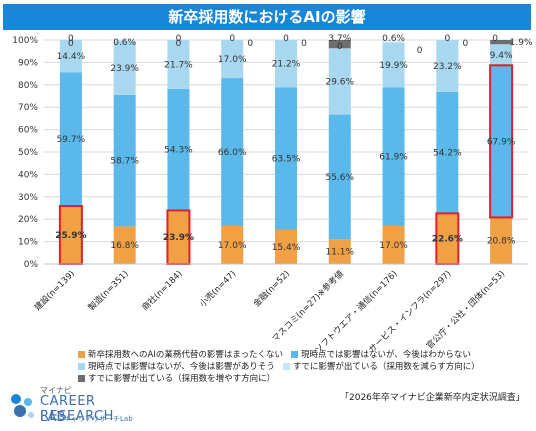 This screenshot has height=431, width=536. What do you see at coordinates (178, 66) in the screenshot?
I see `data-label: 21.7%` at bounding box center [178, 66].